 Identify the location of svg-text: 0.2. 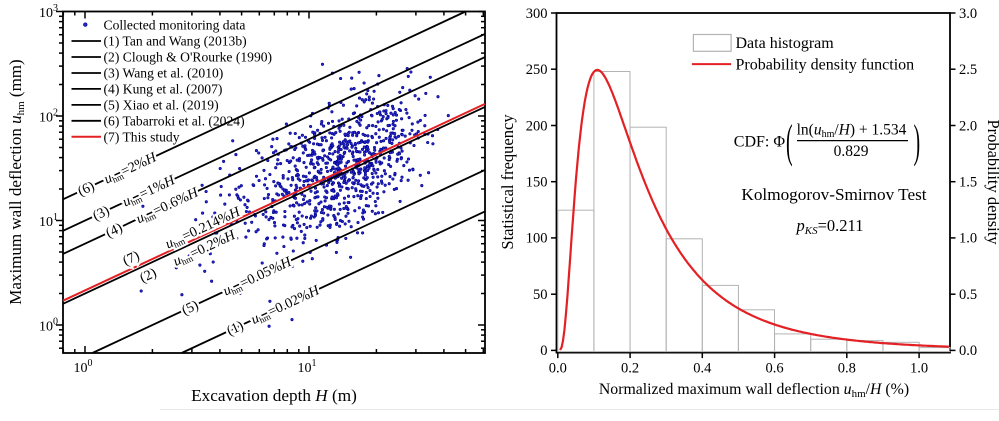
(630, 369).